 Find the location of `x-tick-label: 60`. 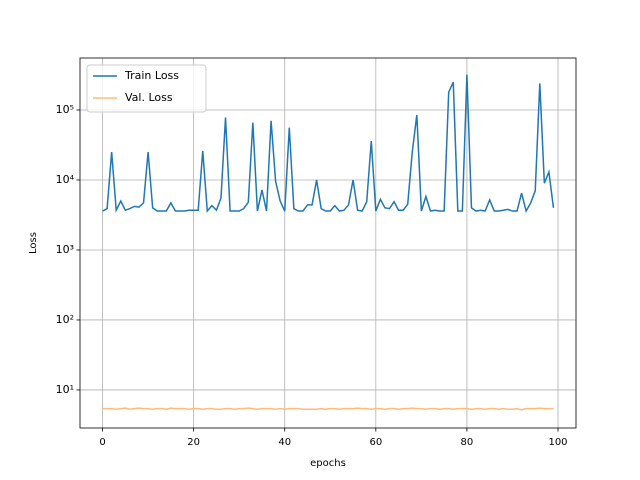

x-tick-label: 60 is located at coordinates (375, 442).